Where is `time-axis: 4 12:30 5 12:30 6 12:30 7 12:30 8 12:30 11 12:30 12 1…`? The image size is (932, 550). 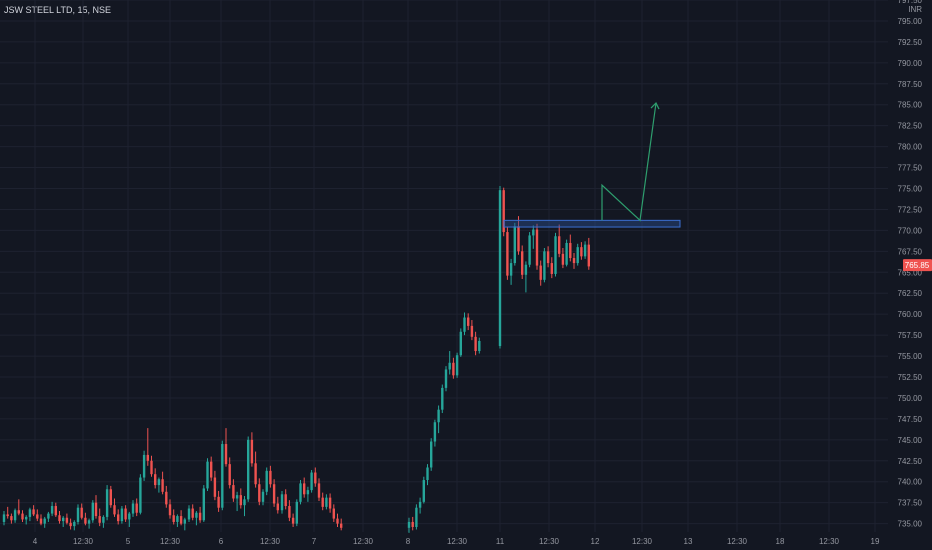 time-axis: 4 12:30 5 12:30 6 12:30 7 12:30 8 12:30 11 12:30 12 1… is located at coordinates (456, 541).